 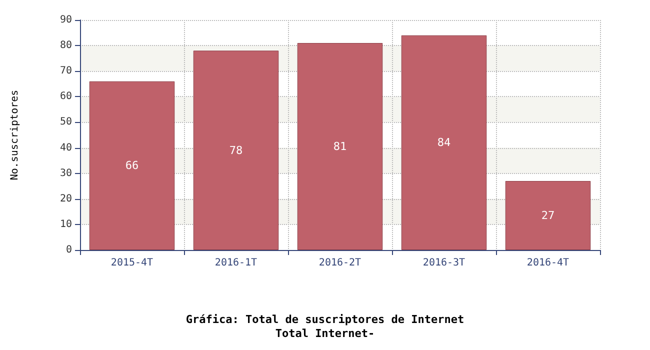 I want to click on data-label: 84, so click(x=444, y=143).